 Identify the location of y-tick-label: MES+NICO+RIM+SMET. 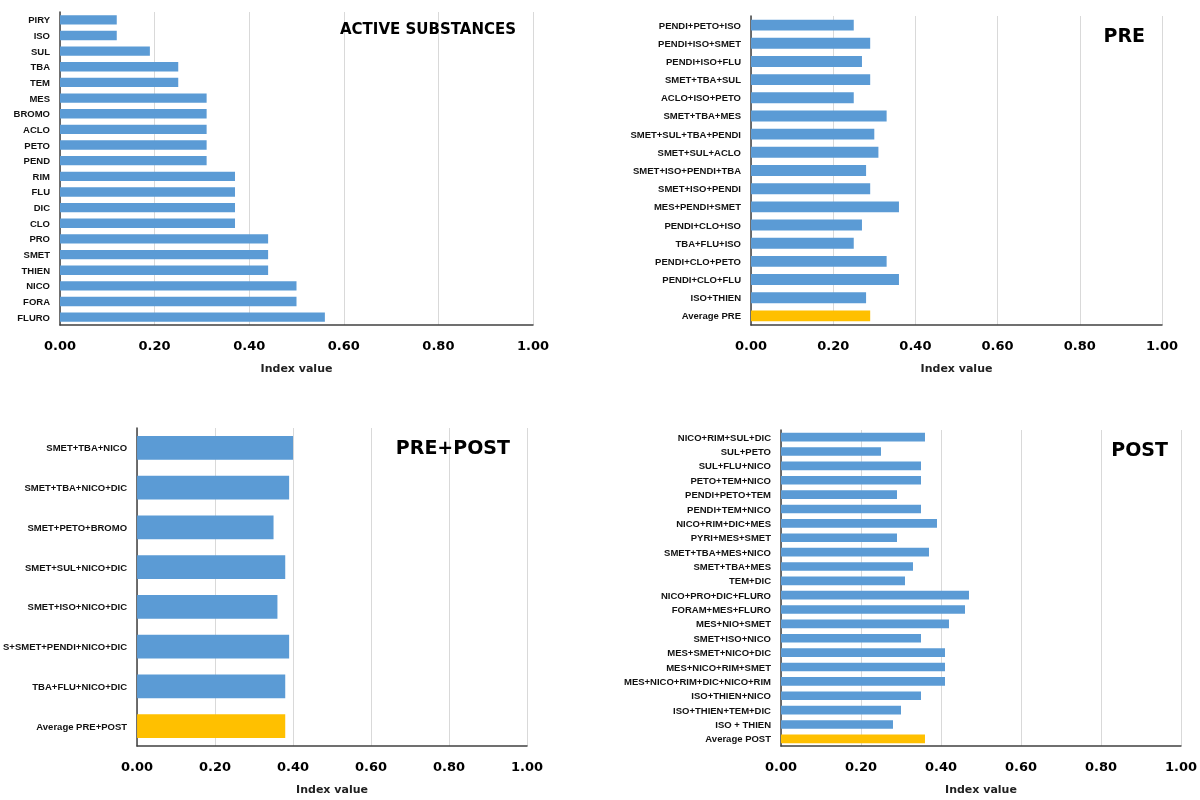
(719, 667).